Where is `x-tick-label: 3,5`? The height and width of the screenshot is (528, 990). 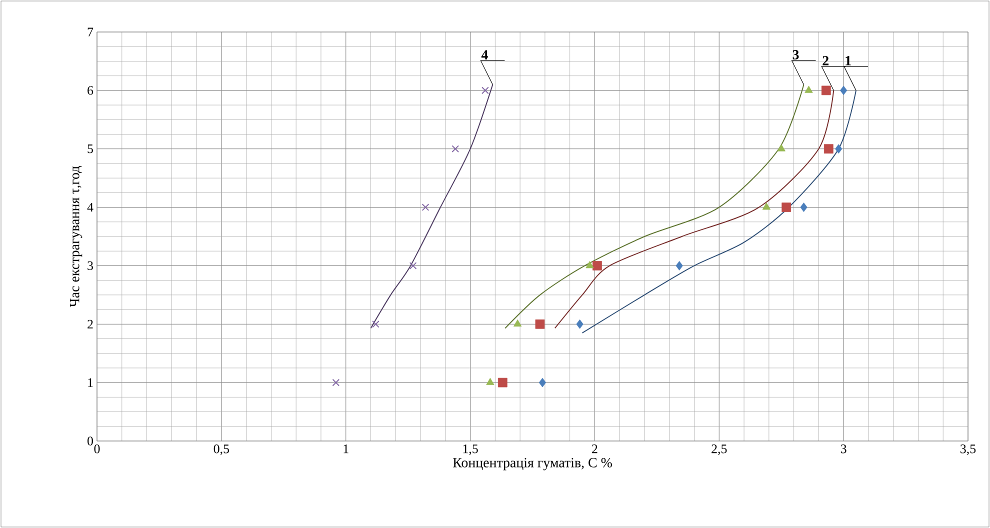 x-tick-label: 3,5 is located at coordinates (968, 450).